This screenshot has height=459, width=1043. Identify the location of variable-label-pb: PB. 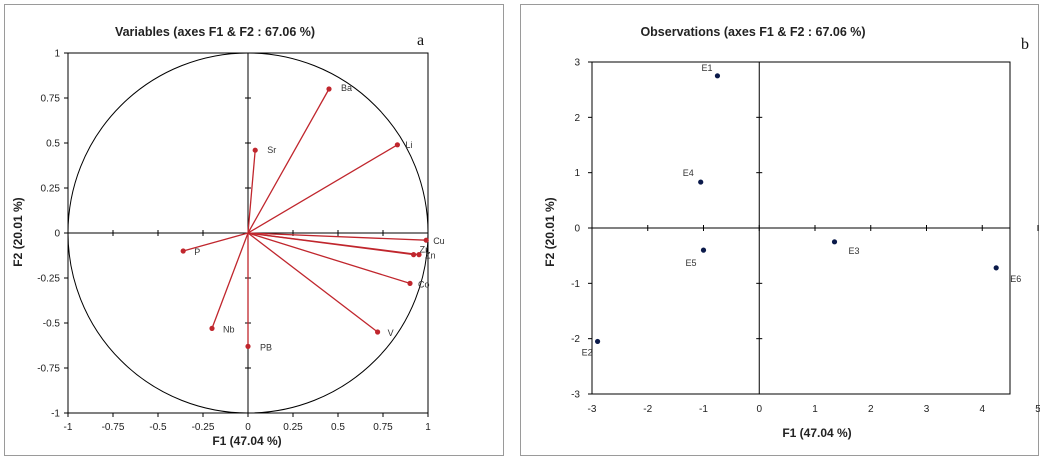
(266, 347).